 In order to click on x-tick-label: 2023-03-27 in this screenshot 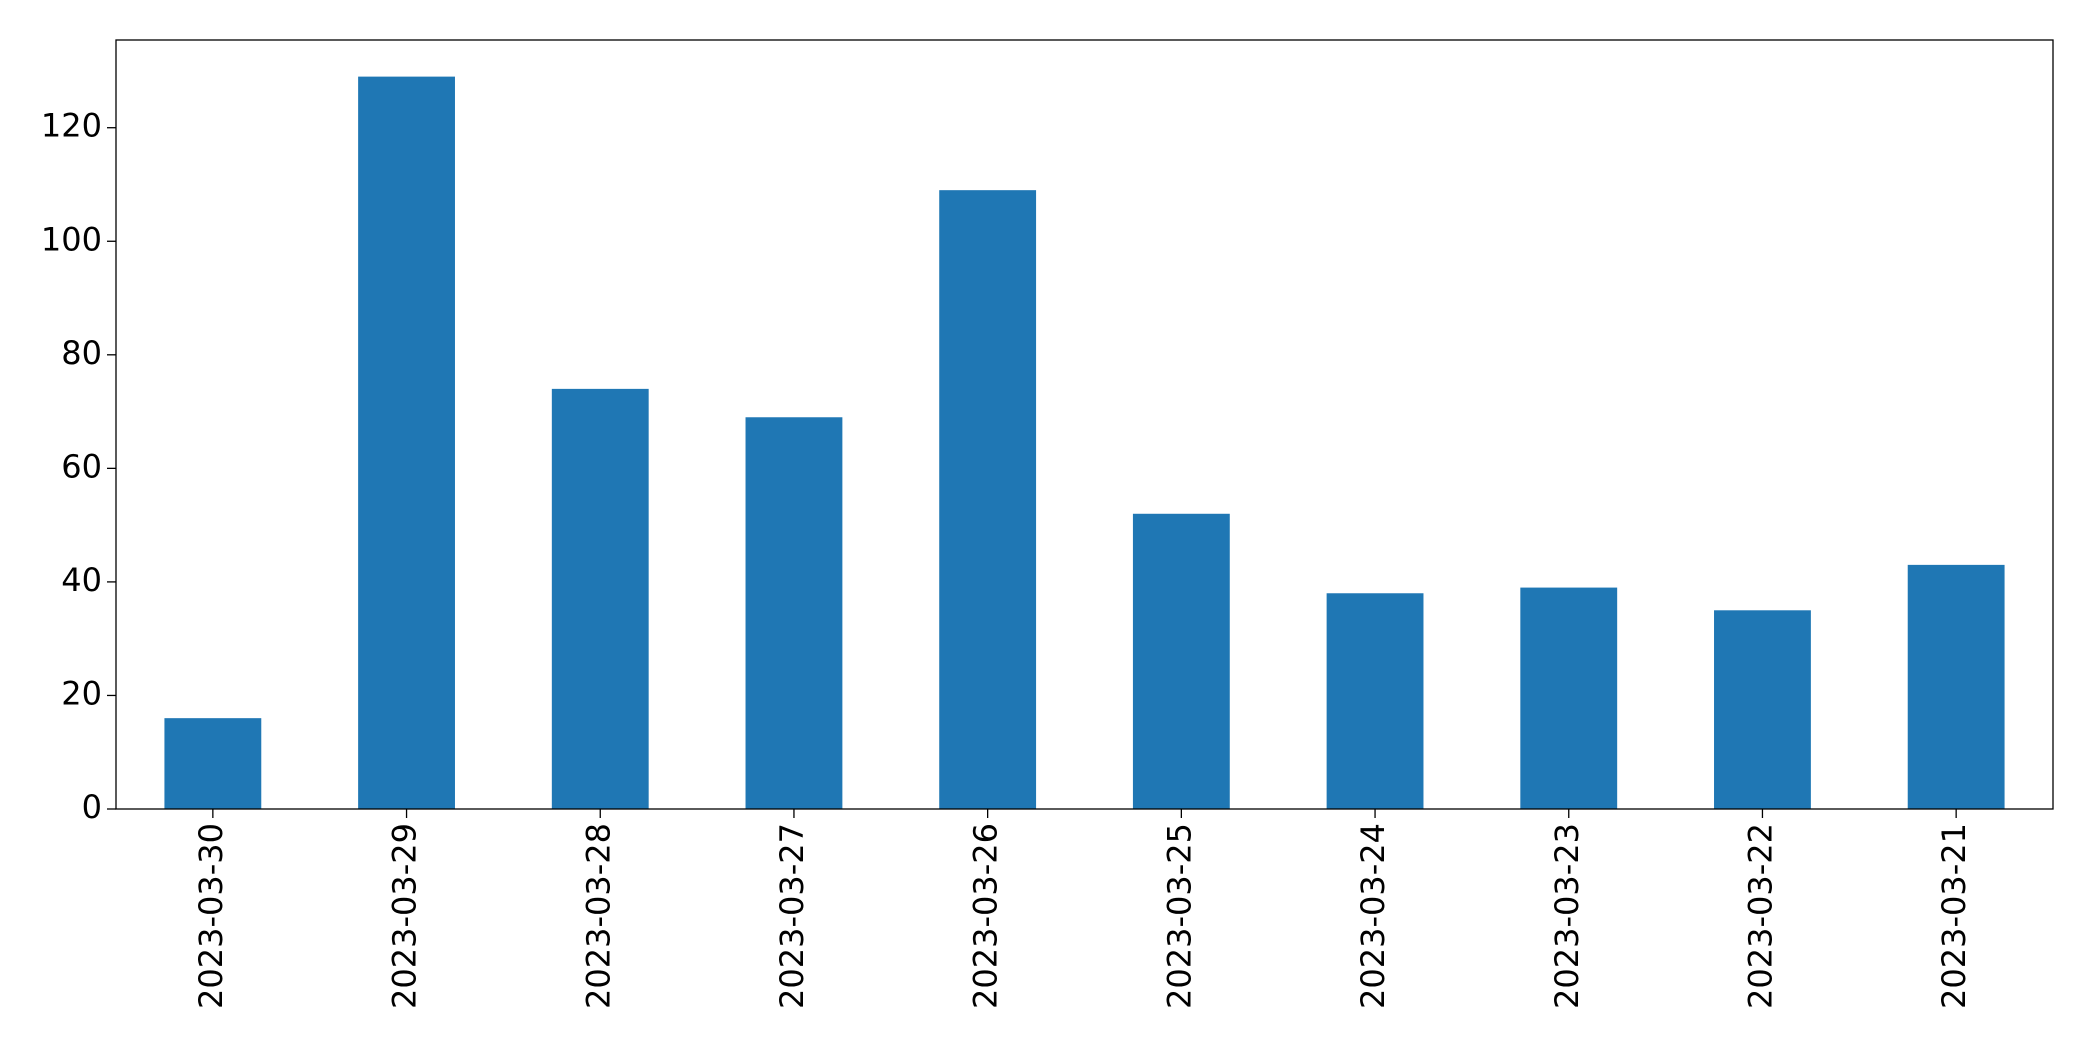, I will do `click(792, 916)`.